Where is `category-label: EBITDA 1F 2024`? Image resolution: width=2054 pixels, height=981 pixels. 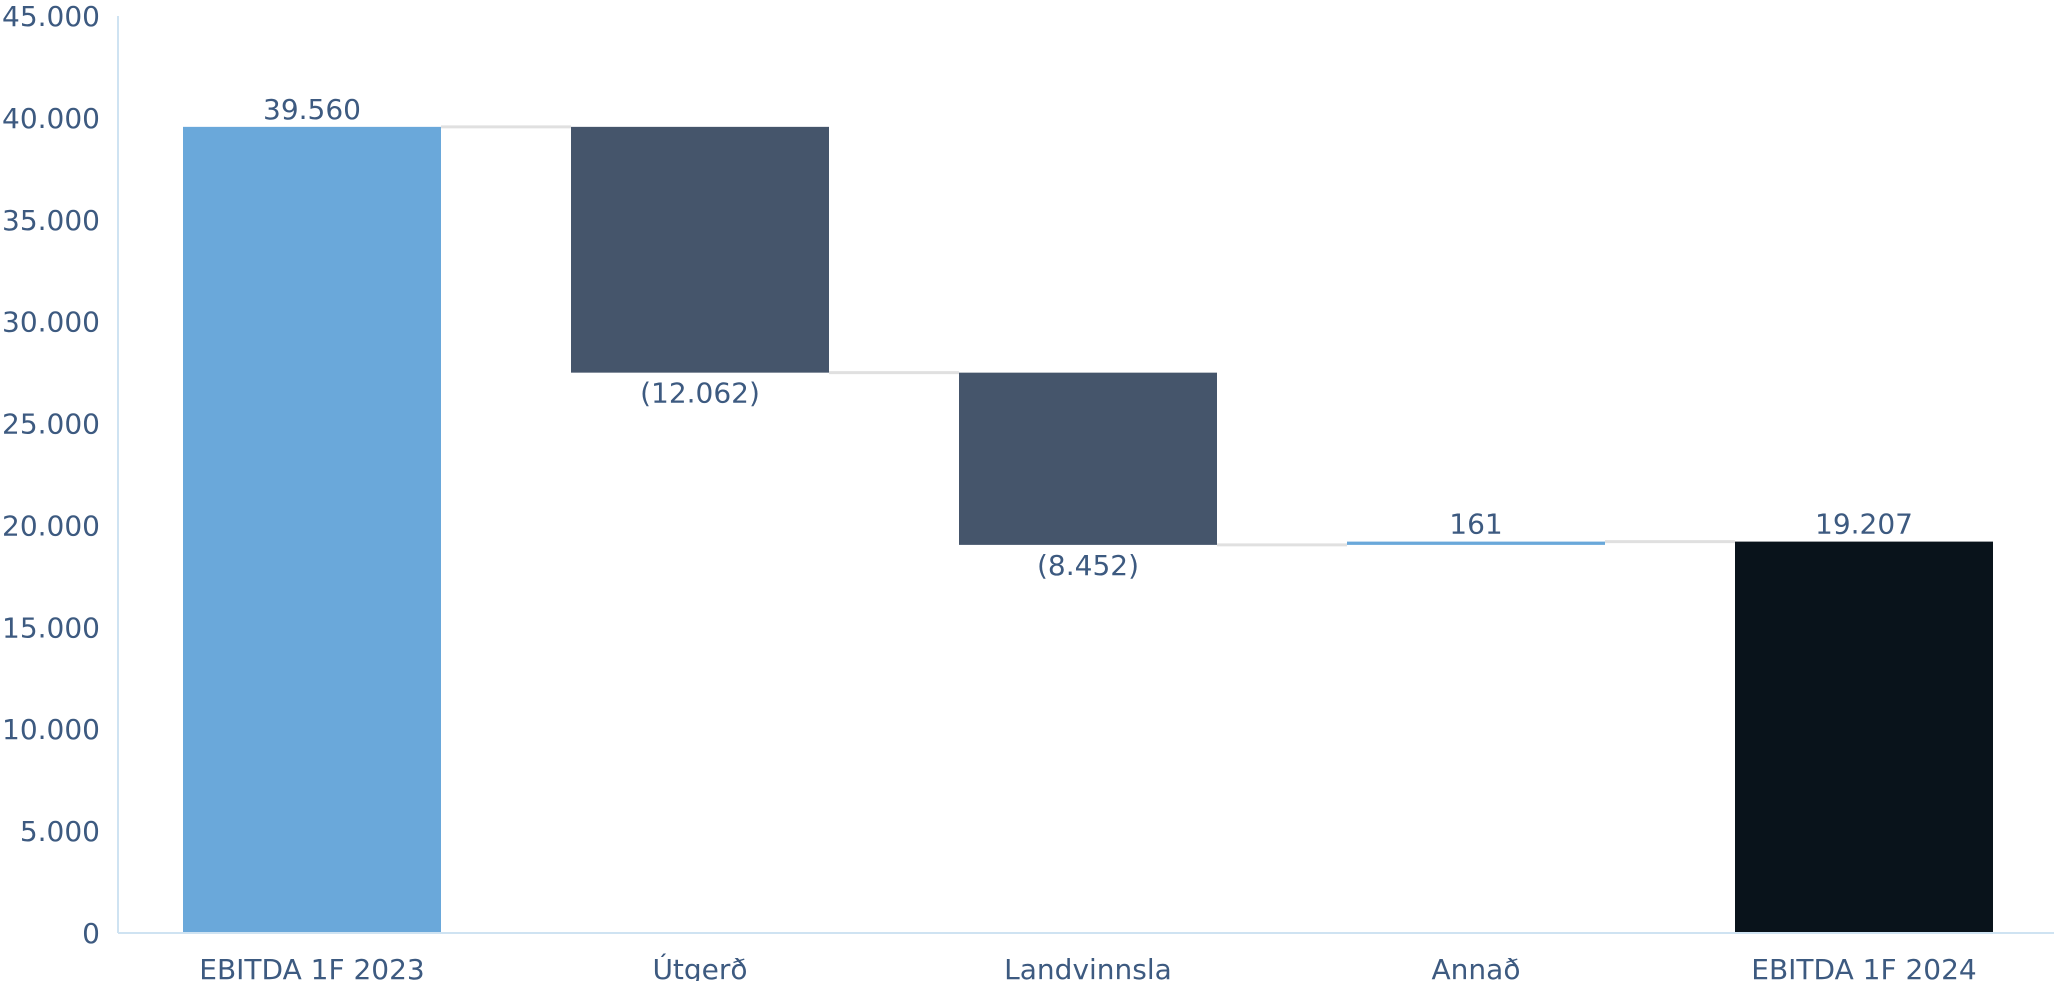
category-label: EBITDA 1F 2024 is located at coordinates (1863, 967).